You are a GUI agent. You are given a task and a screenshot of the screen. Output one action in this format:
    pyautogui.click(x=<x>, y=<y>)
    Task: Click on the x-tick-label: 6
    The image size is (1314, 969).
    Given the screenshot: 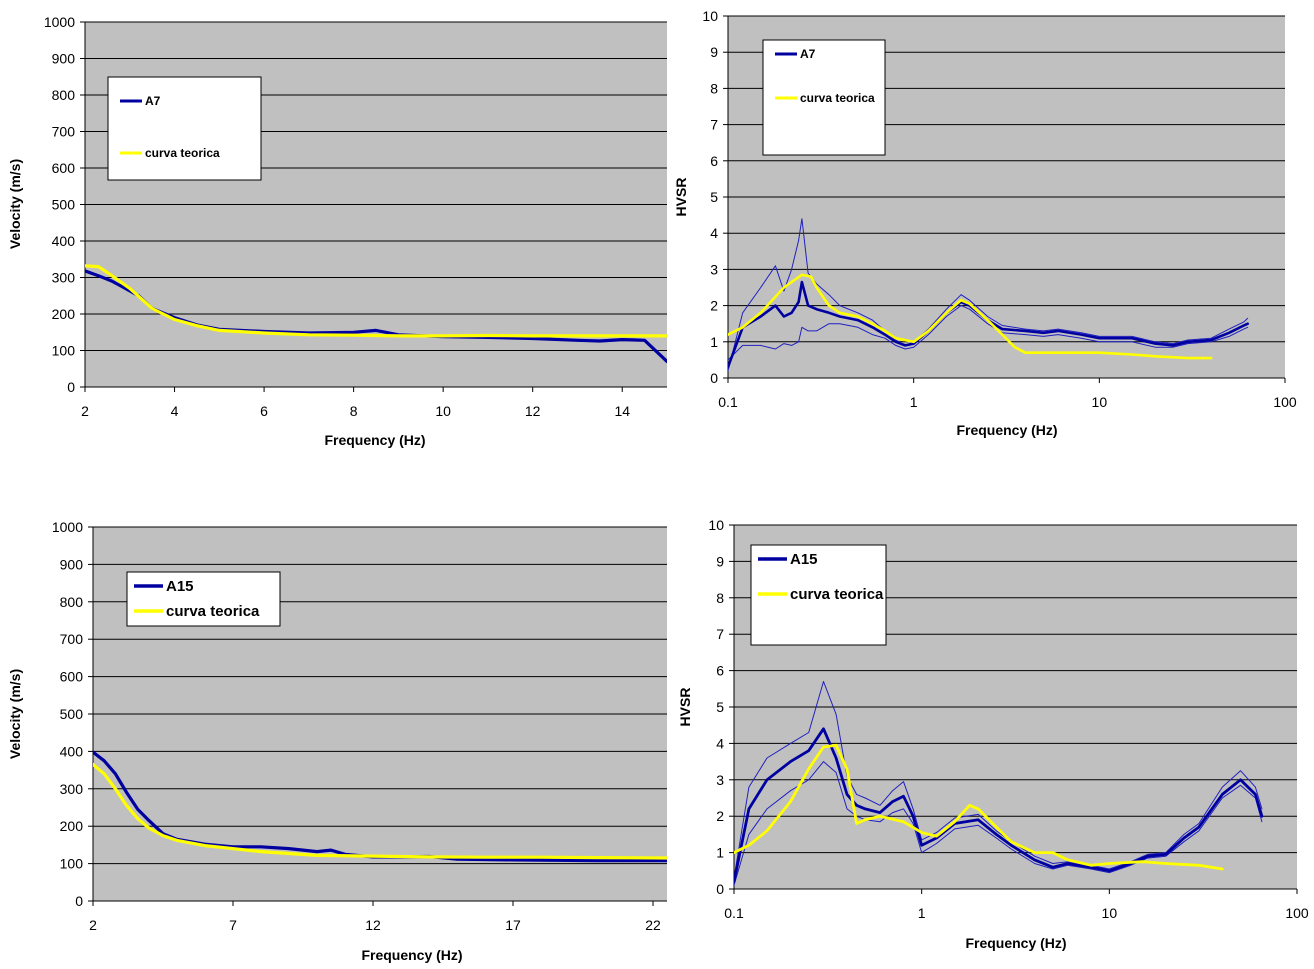 What is the action you would take?
    pyautogui.click(x=264, y=411)
    